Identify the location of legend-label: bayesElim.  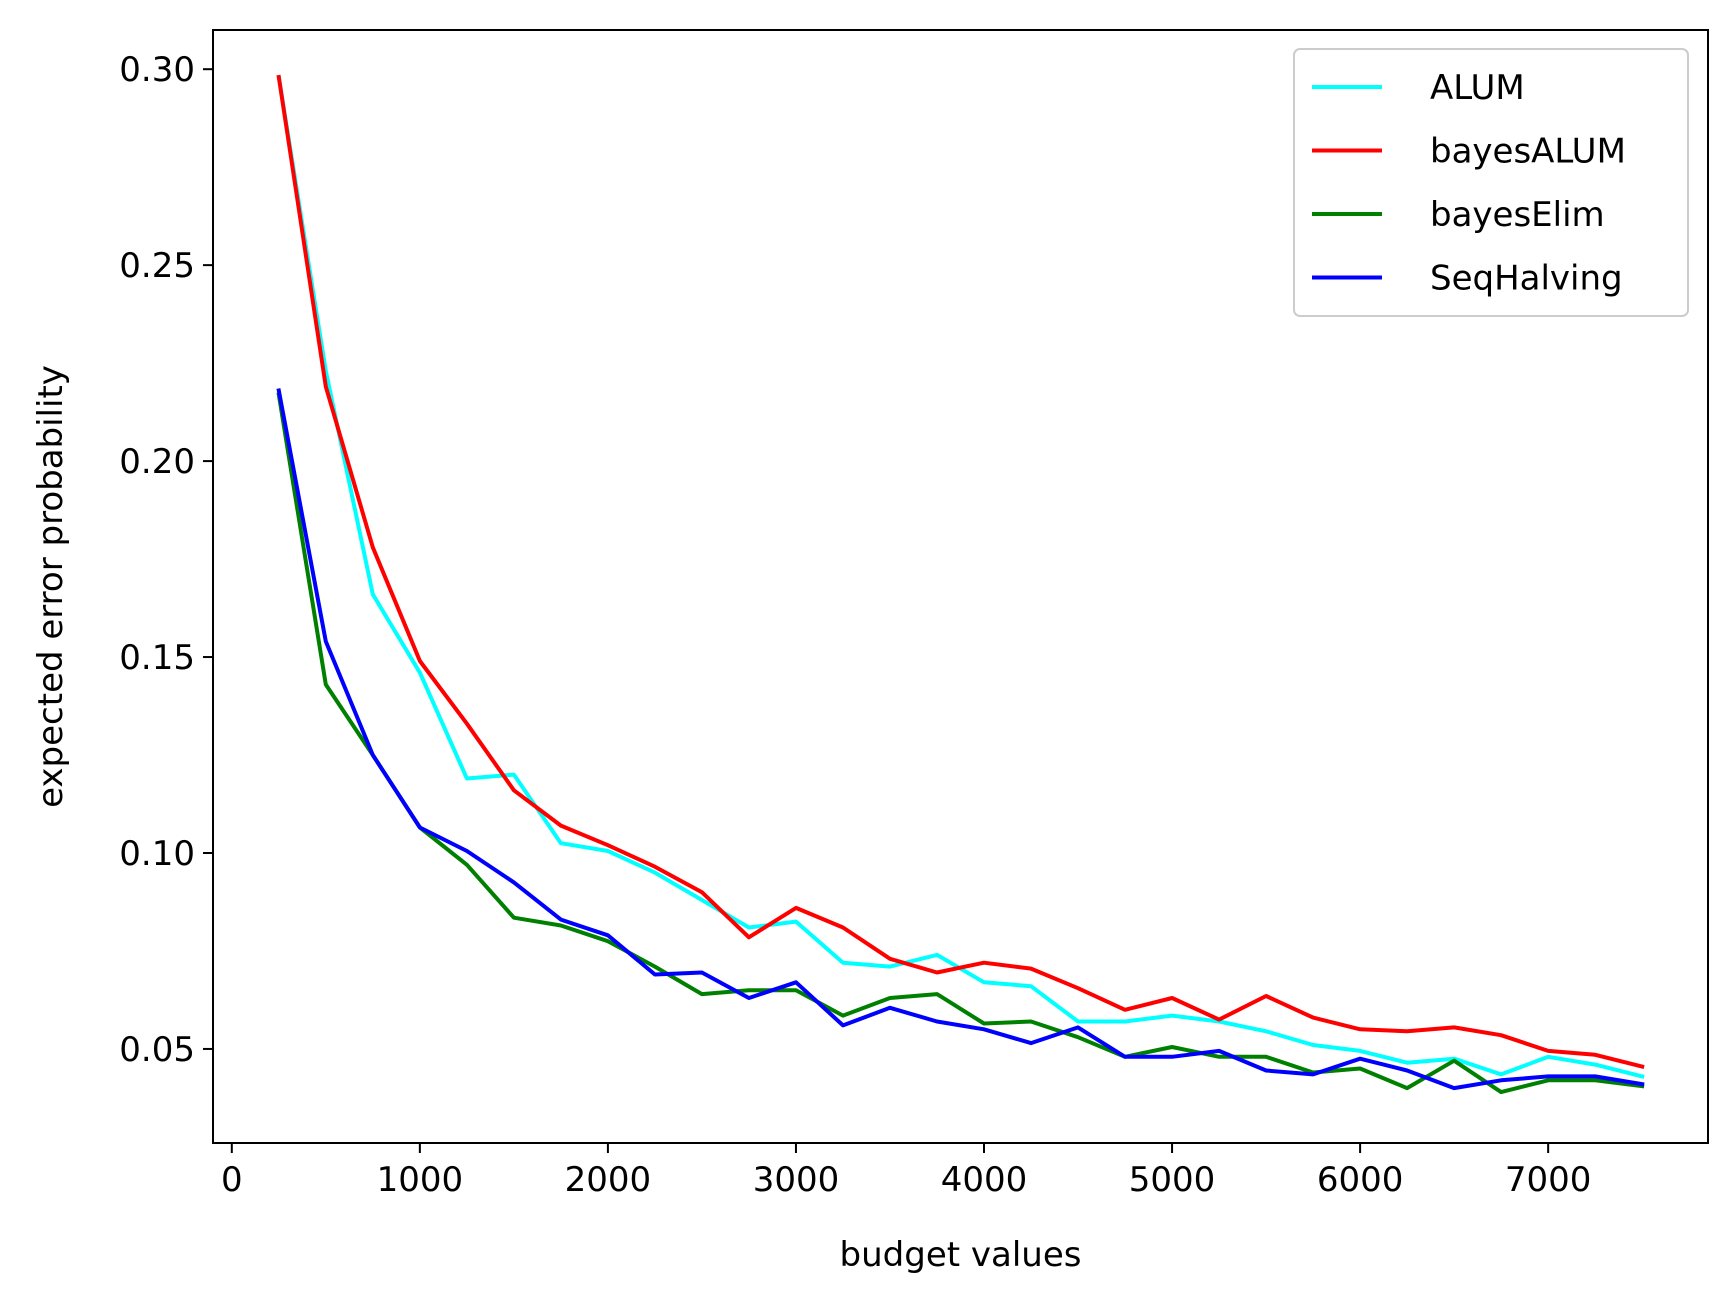
(1517, 215).